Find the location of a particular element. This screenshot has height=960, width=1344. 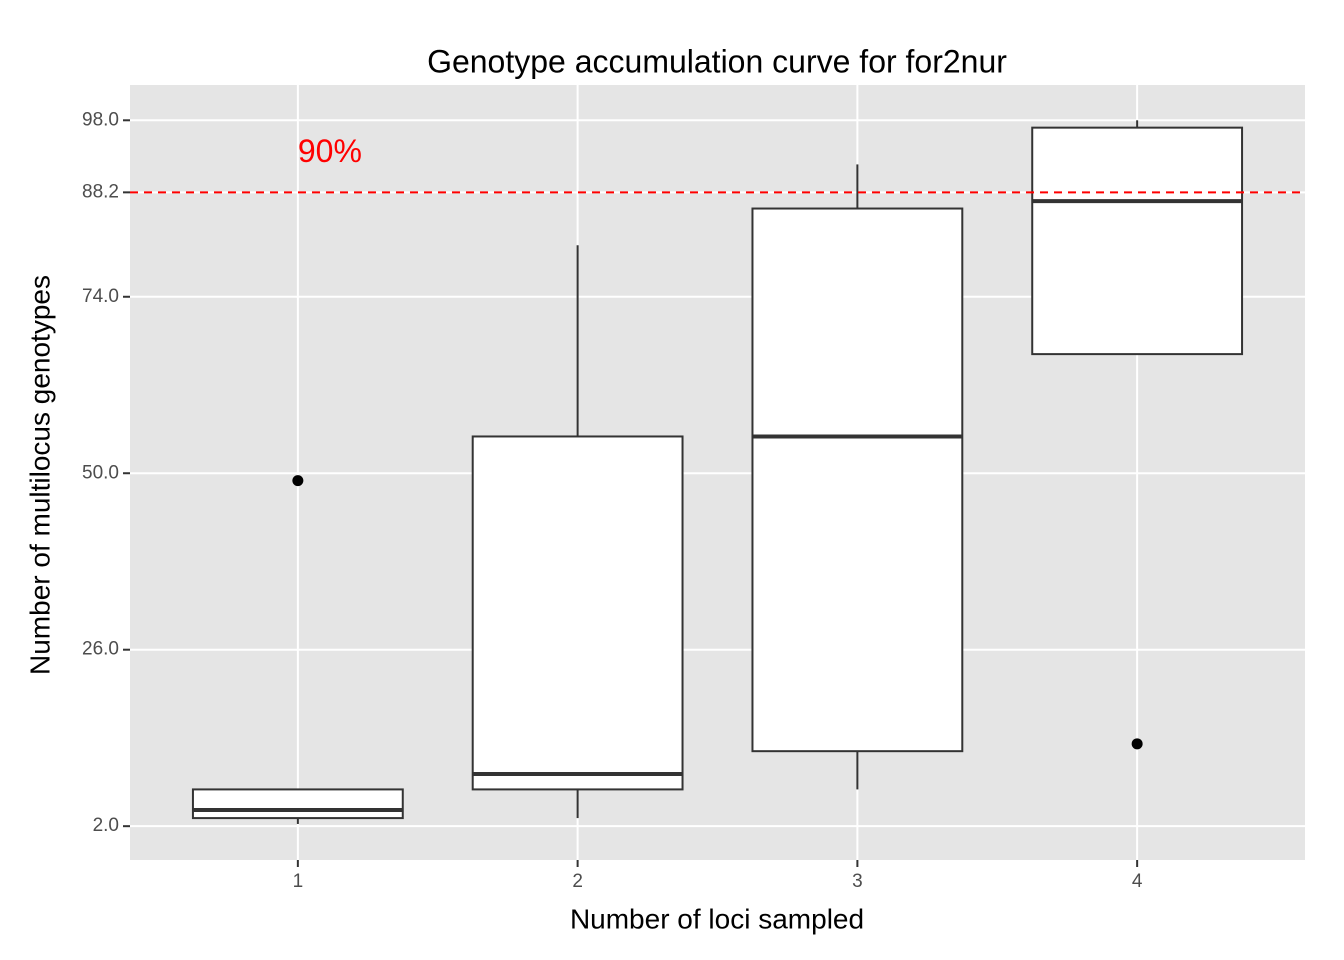

y-tick-label: 88.2 is located at coordinates (100, 191).